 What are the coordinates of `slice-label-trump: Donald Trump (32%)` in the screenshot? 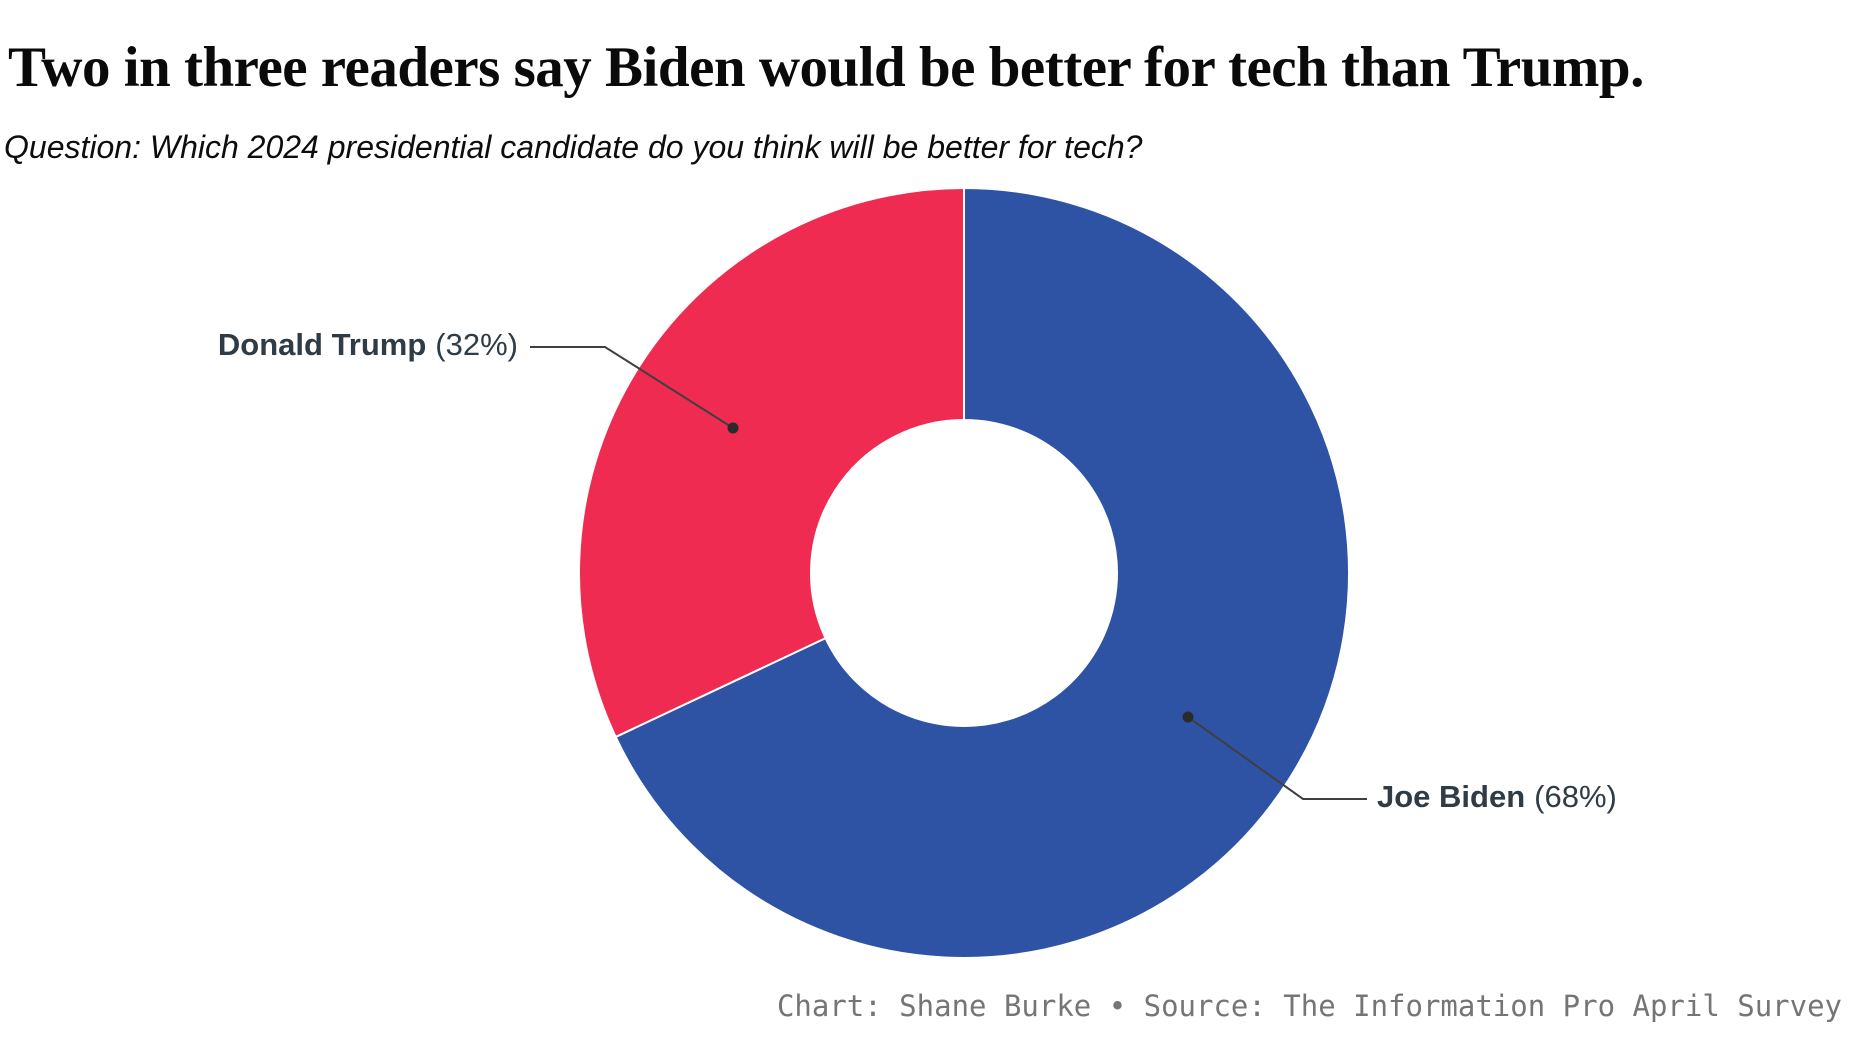 It's located at (368, 345).